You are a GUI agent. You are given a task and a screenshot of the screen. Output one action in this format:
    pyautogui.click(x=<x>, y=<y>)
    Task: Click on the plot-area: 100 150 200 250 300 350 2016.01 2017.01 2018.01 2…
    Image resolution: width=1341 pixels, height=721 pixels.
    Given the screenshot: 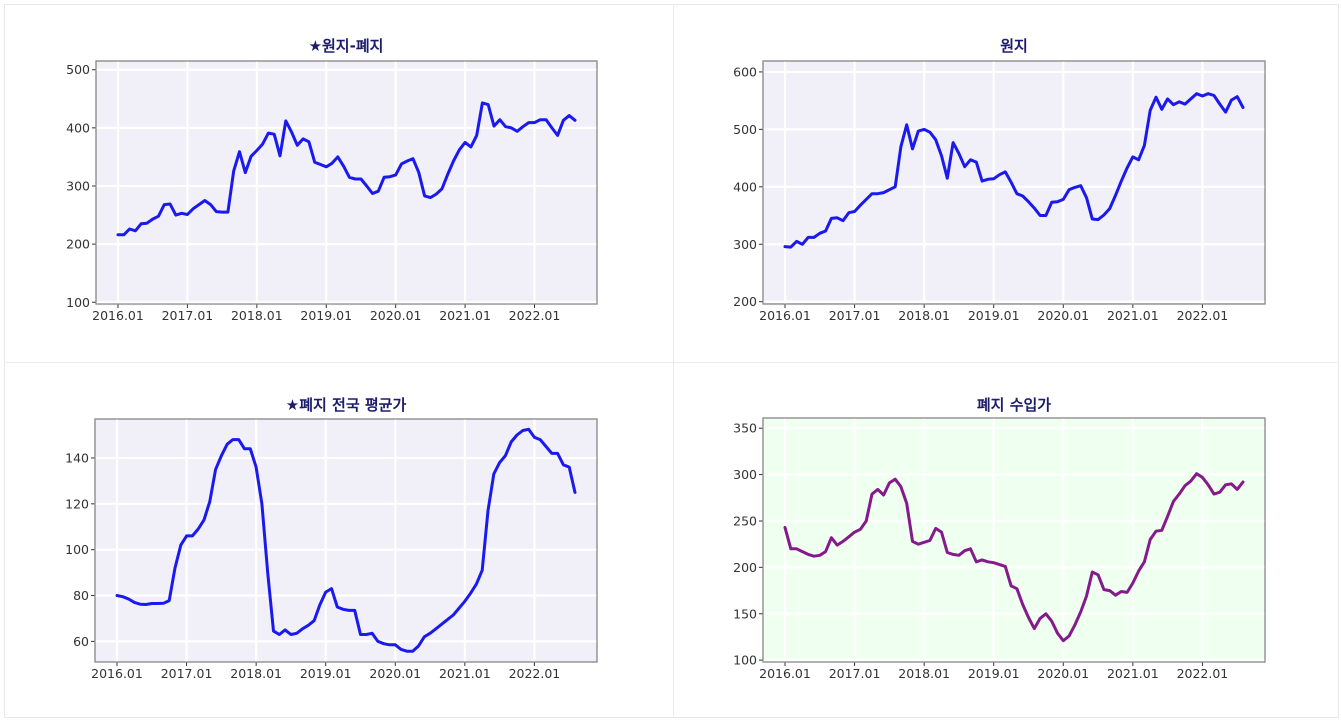 What is the action you would take?
    pyautogui.click(x=999, y=549)
    